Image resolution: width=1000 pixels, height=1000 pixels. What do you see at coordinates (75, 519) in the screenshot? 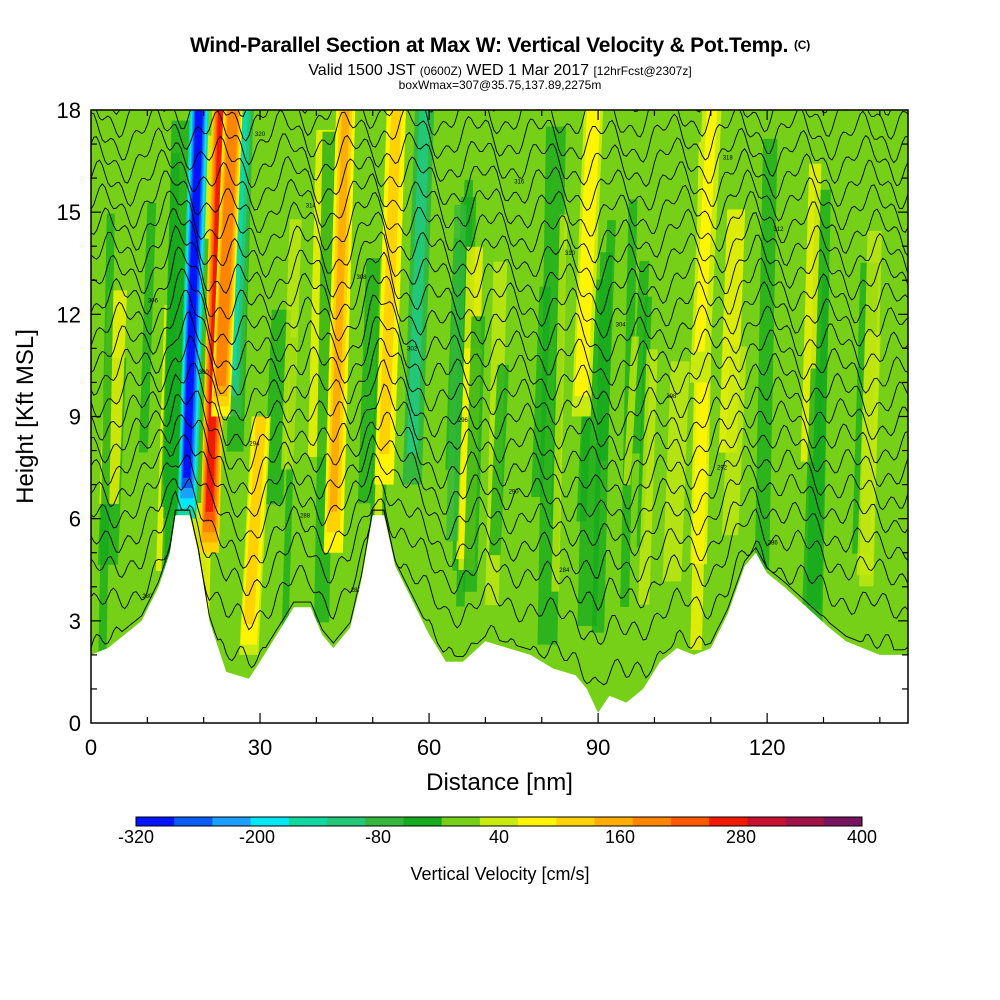
I see `y-tick-label: 6` at bounding box center [75, 519].